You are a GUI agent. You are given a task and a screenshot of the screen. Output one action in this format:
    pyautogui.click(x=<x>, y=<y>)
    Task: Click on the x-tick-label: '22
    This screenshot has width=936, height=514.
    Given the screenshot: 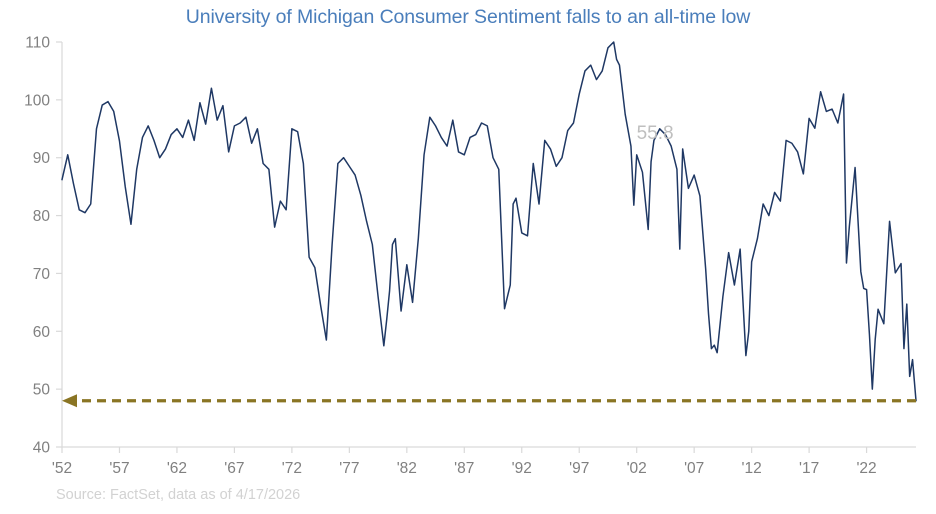 What is the action you would take?
    pyautogui.click(x=866, y=468)
    